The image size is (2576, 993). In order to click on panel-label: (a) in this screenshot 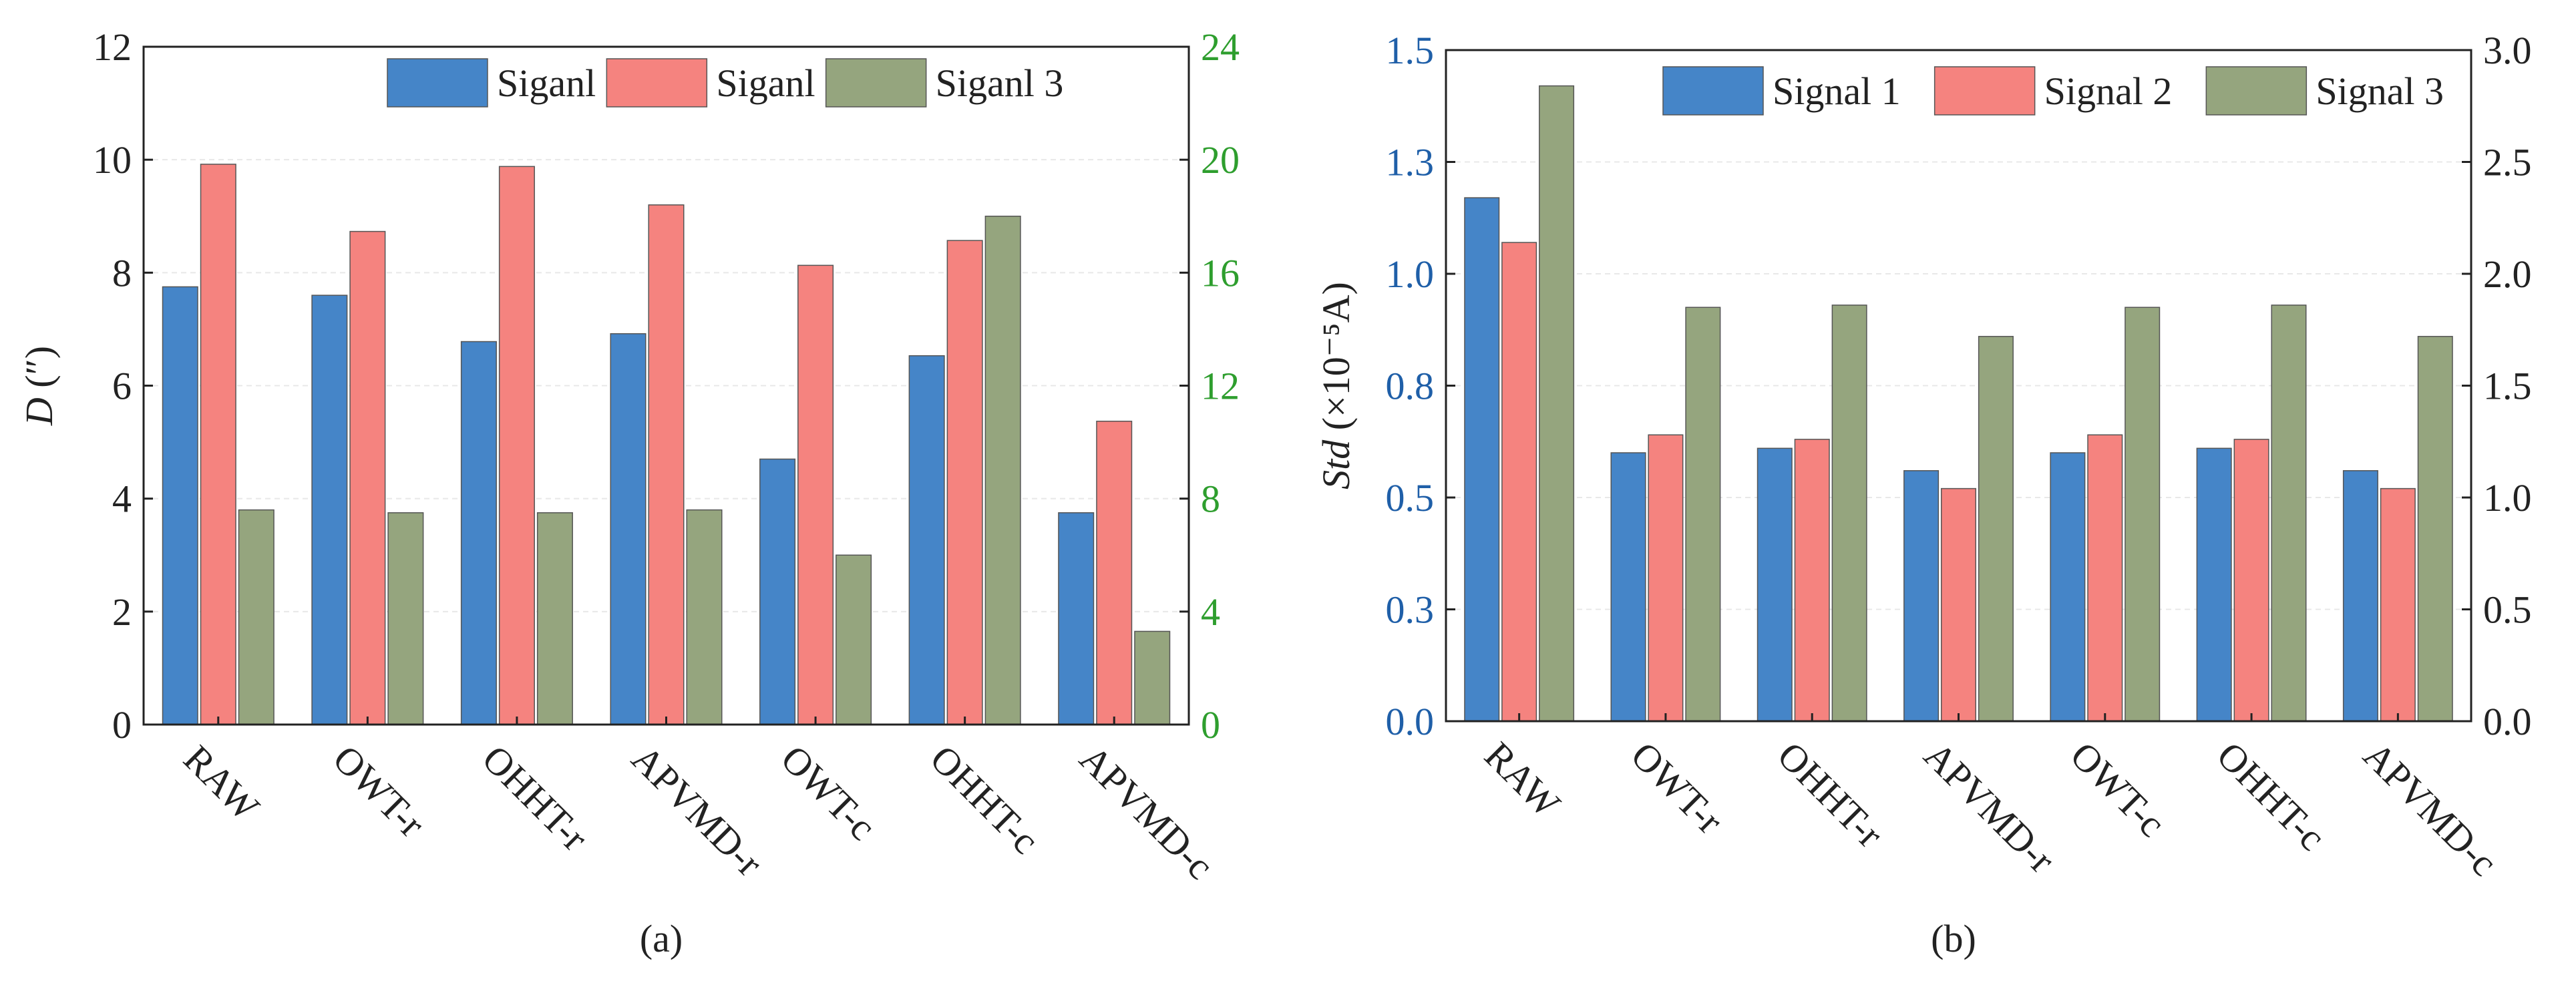, I will do `click(661, 938)`.